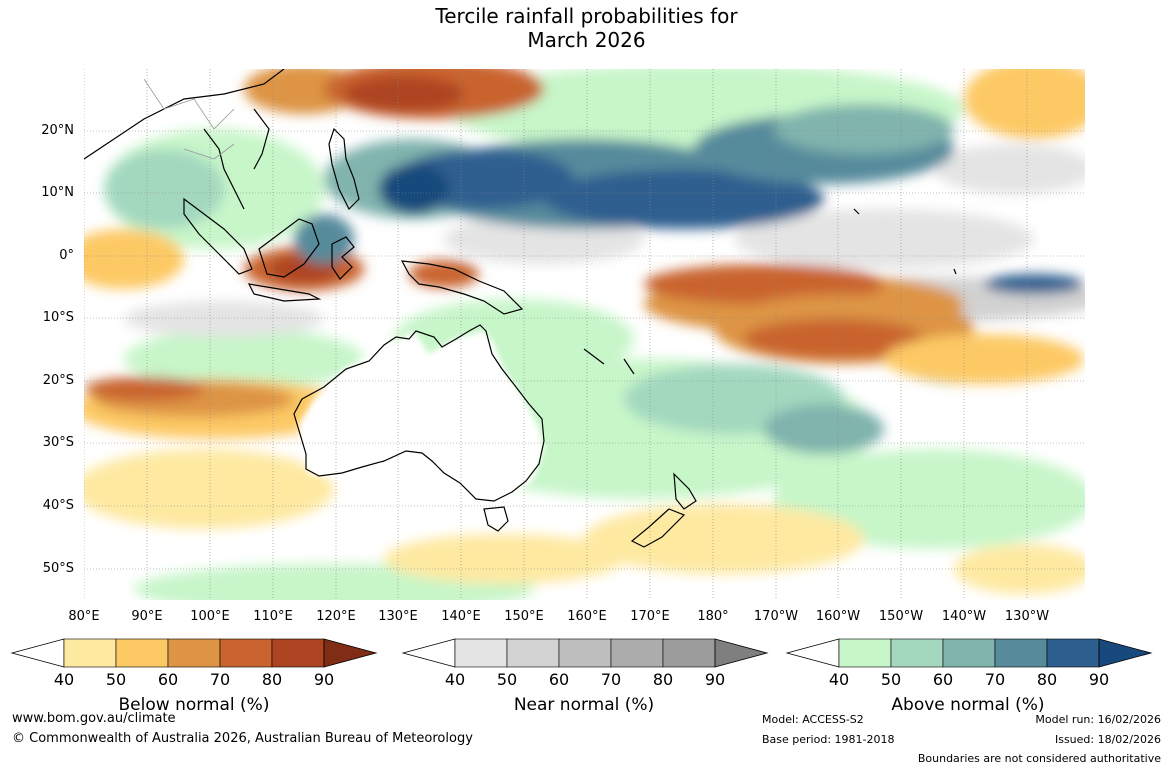 The width and height of the screenshot is (1173, 770). Describe the element at coordinates (58, 568) in the screenshot. I see `lat-label-50s: 50°S` at that location.